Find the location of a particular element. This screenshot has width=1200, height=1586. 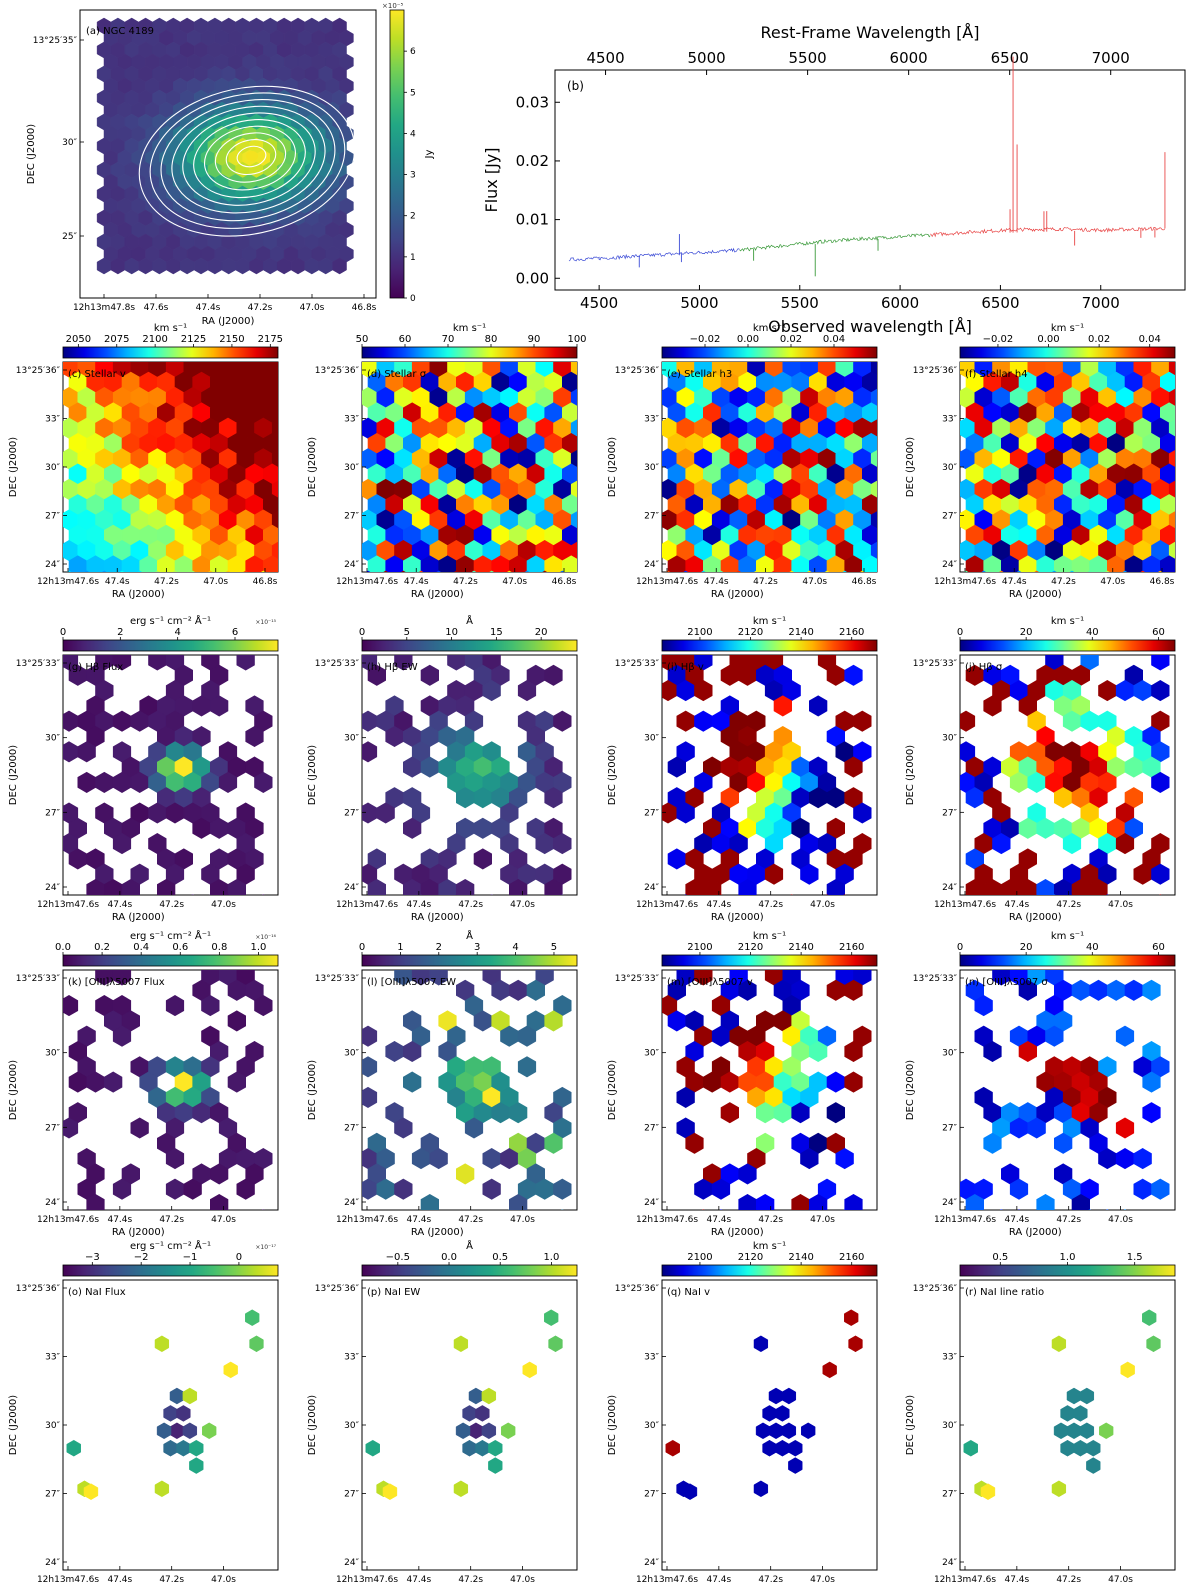

x2-tick-label: 5500 is located at coordinates (808, 58).